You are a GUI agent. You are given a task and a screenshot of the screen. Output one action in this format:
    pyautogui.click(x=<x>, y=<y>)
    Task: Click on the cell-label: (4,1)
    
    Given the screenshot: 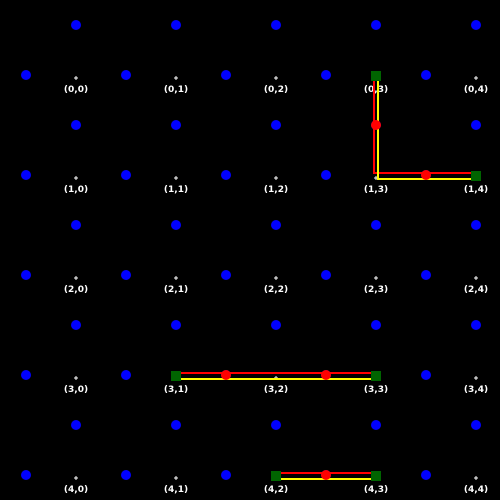 What is the action you would take?
    pyautogui.click(x=176, y=490)
    